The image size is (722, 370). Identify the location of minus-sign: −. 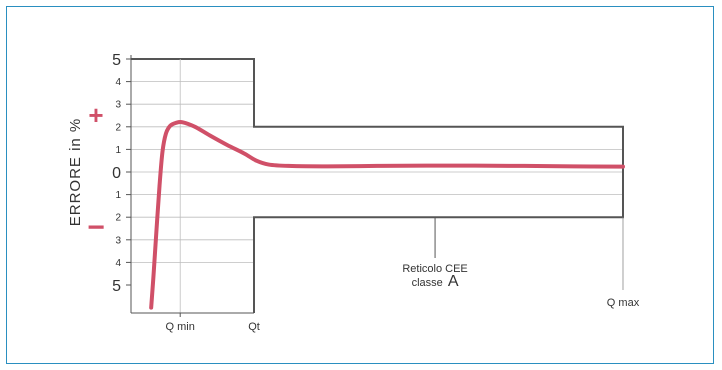
(96, 227).